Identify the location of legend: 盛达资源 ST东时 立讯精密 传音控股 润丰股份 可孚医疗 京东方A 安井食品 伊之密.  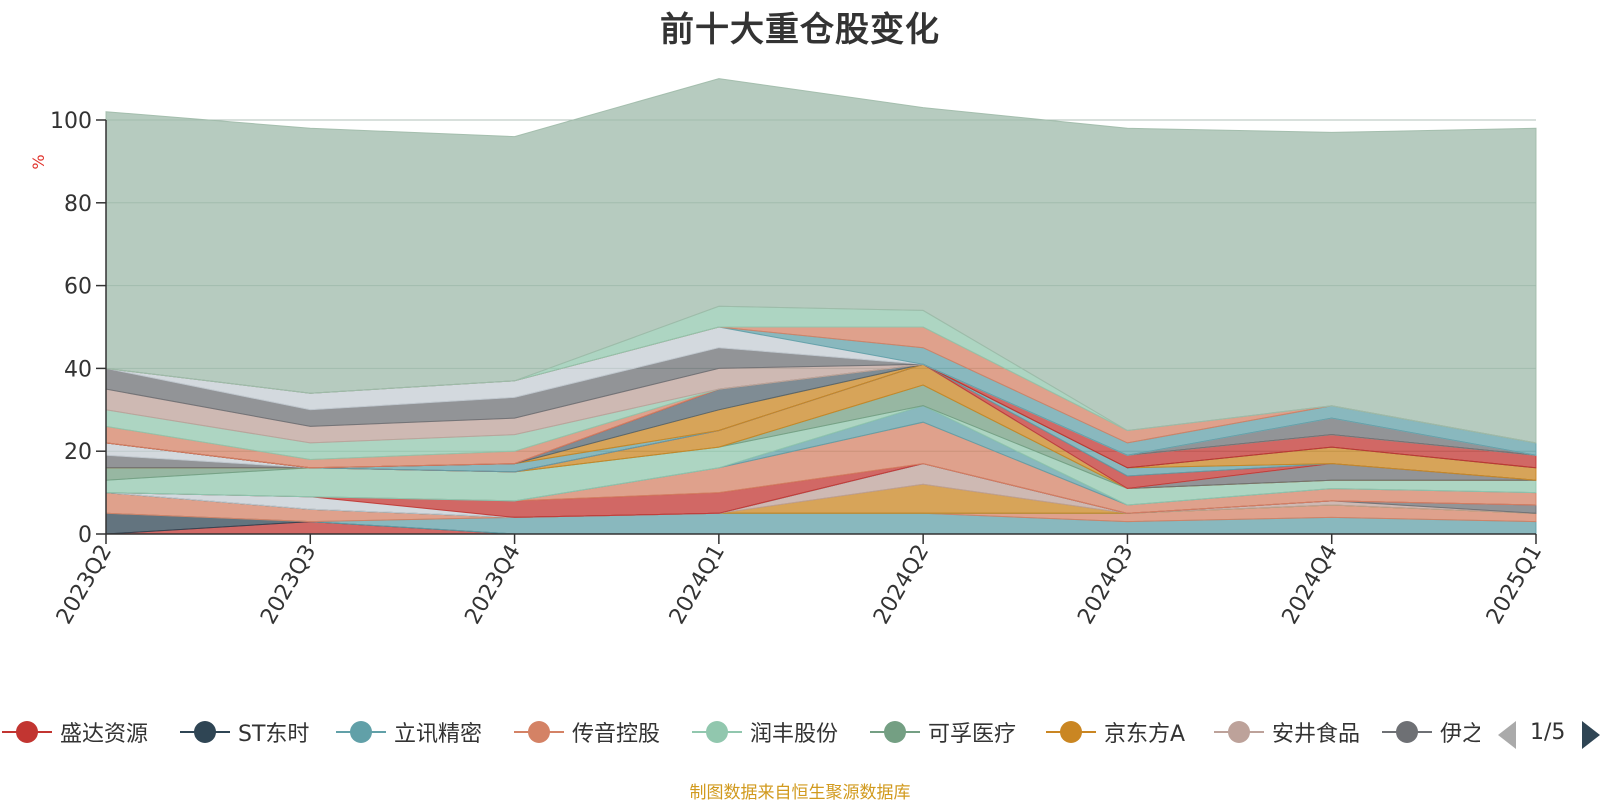
(740, 732).